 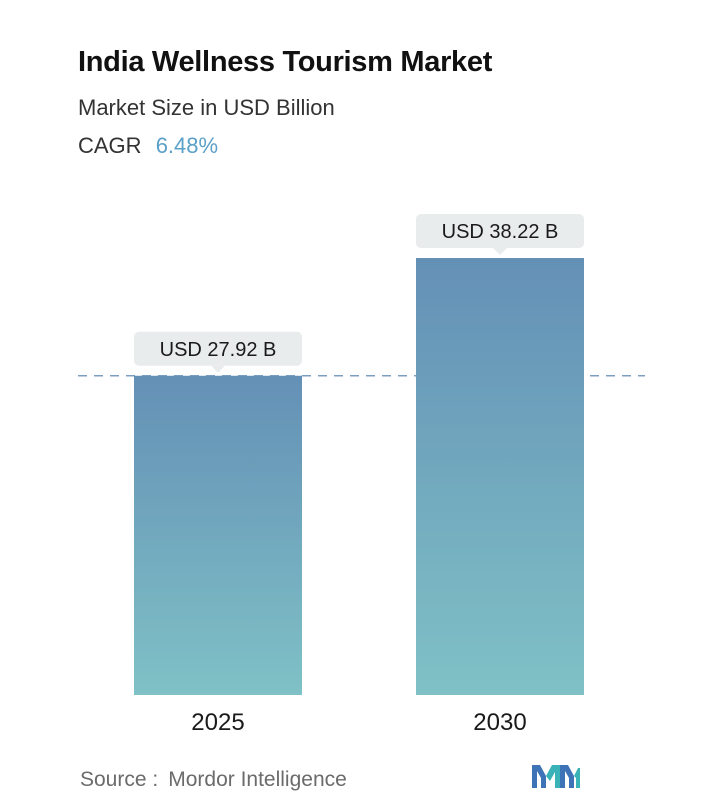 What do you see at coordinates (500, 476) in the screenshot?
I see `bar-2030` at bounding box center [500, 476].